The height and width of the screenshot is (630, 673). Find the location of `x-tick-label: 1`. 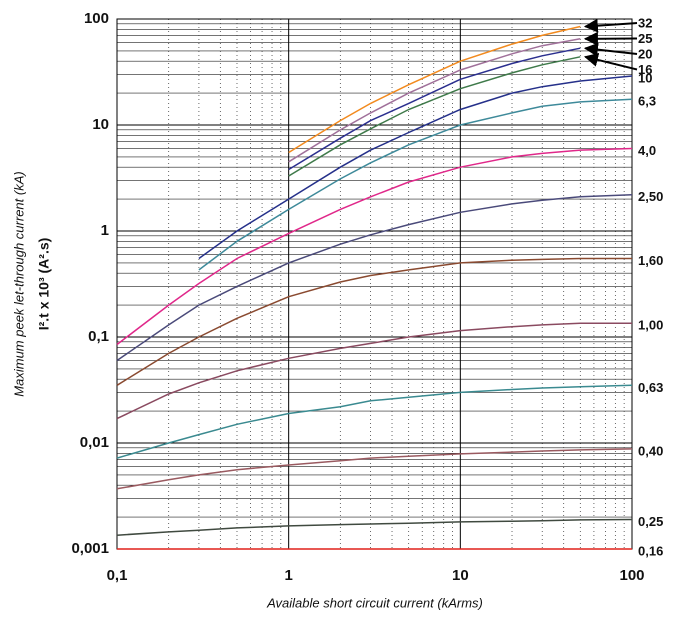

x-tick-label: 1 is located at coordinates (288, 575).